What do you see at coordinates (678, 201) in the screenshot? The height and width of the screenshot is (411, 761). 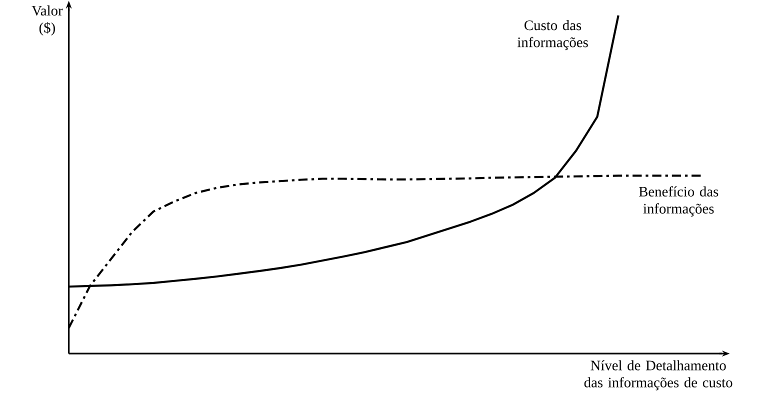 I see `series-label: Benefício das informações` at bounding box center [678, 201].